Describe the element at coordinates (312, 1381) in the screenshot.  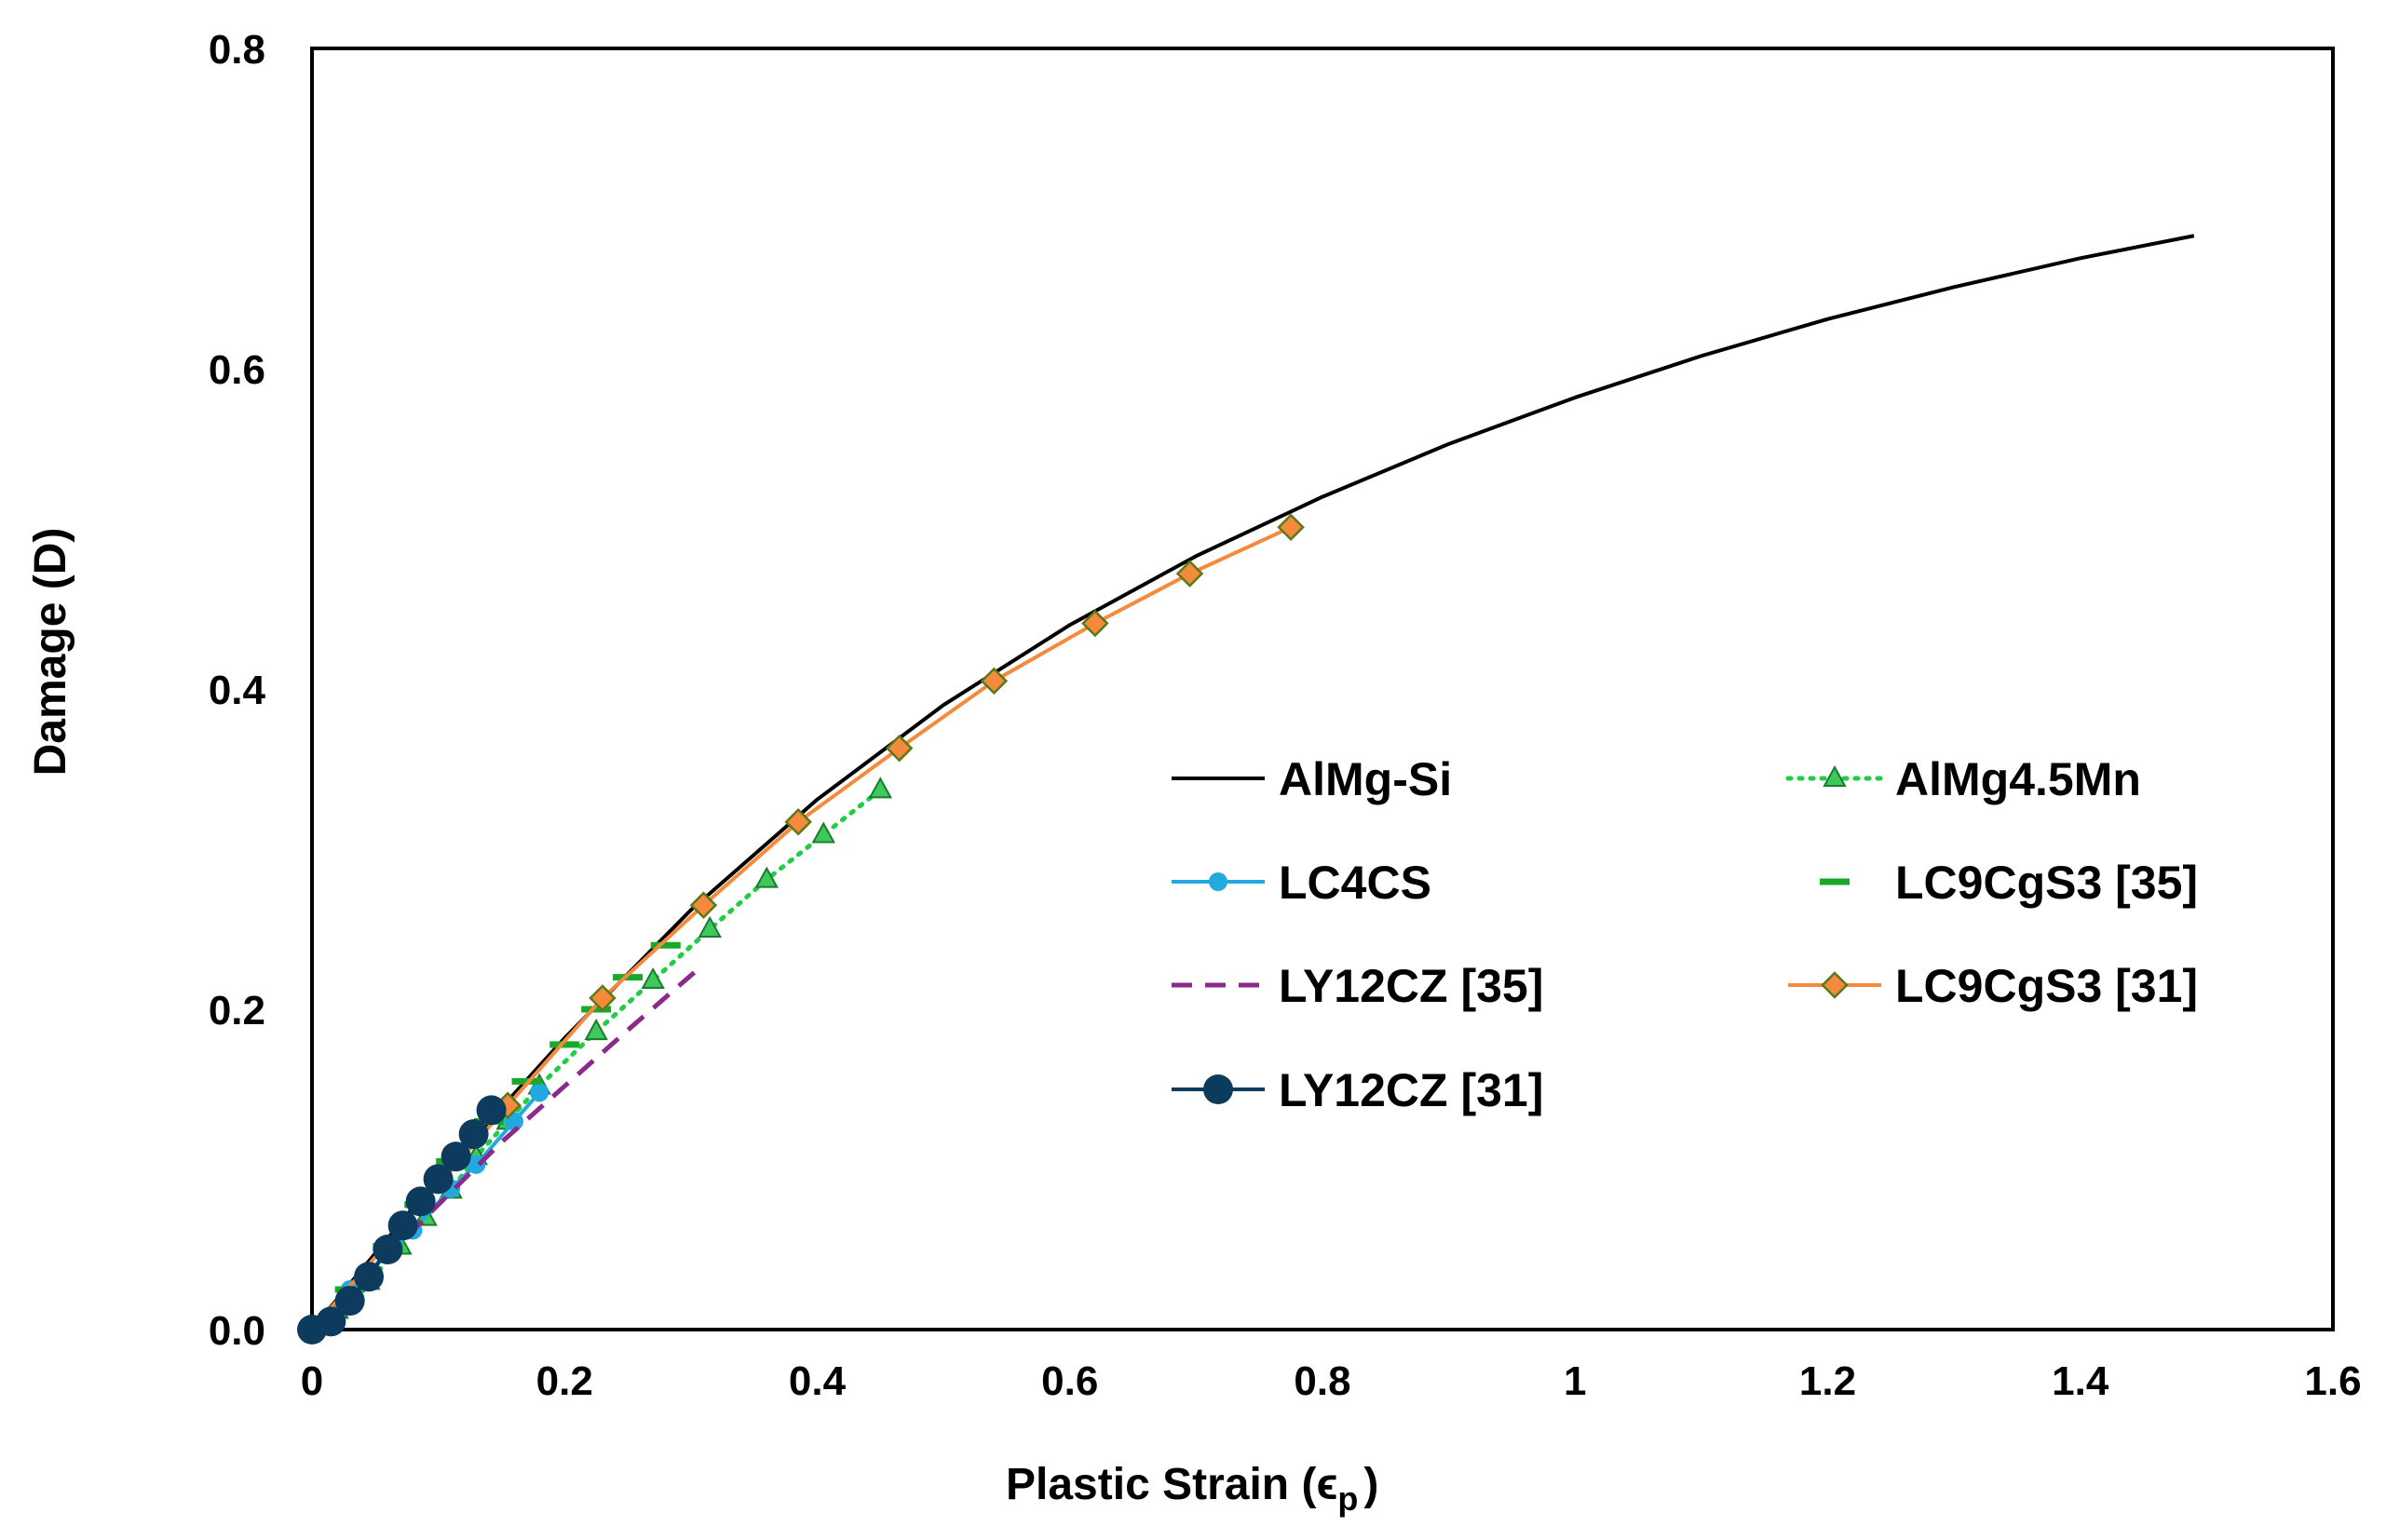
I see `x-tick-label: 0` at that location.